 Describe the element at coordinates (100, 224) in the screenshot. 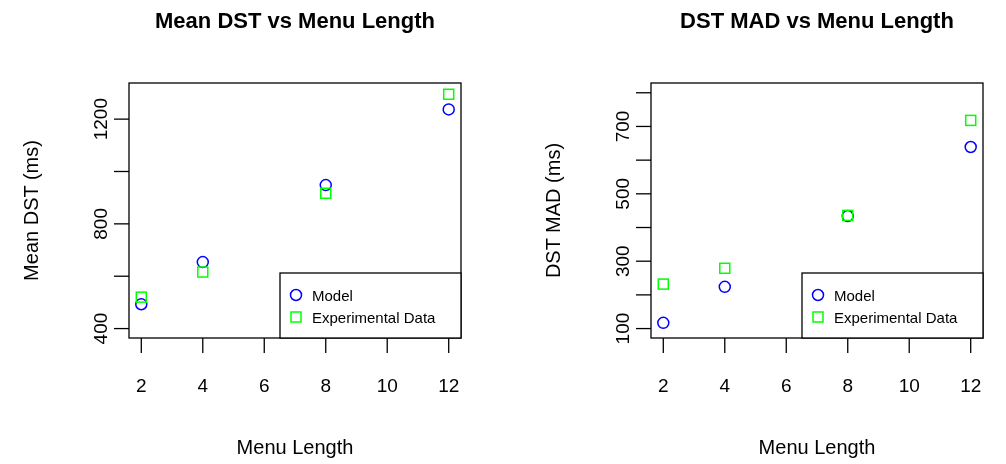

I see `y-tick-label: 800` at that location.